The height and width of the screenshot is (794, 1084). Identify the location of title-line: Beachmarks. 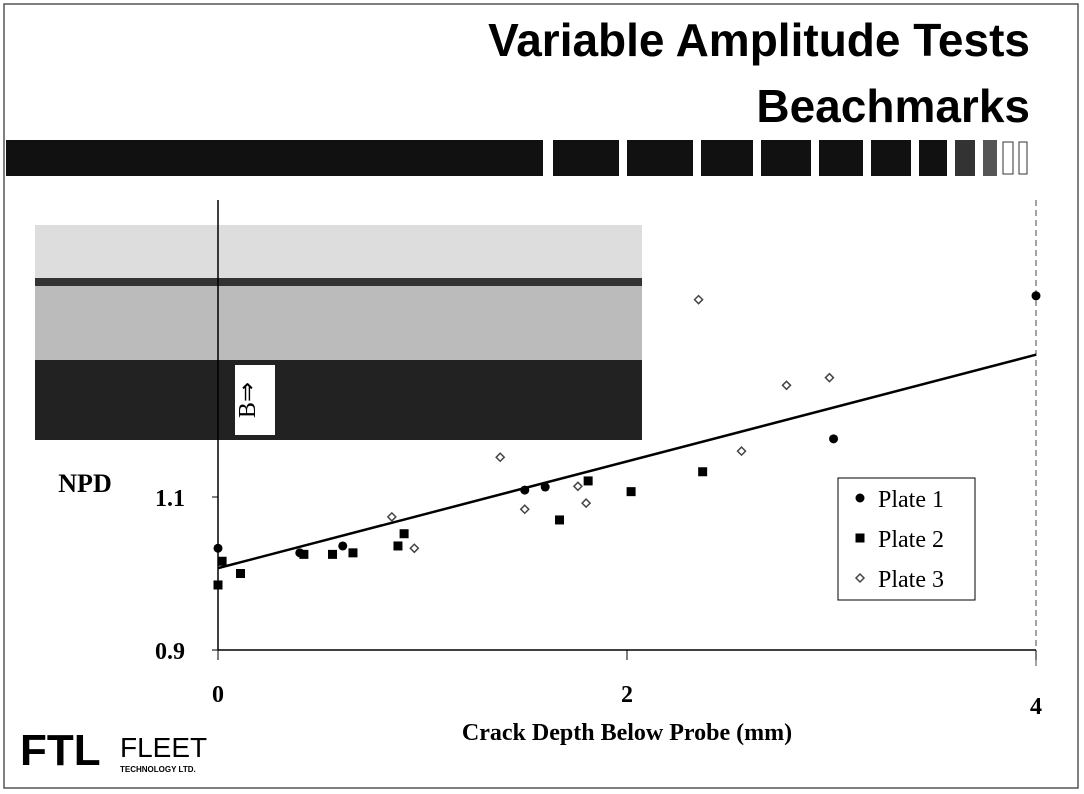
(893, 106).